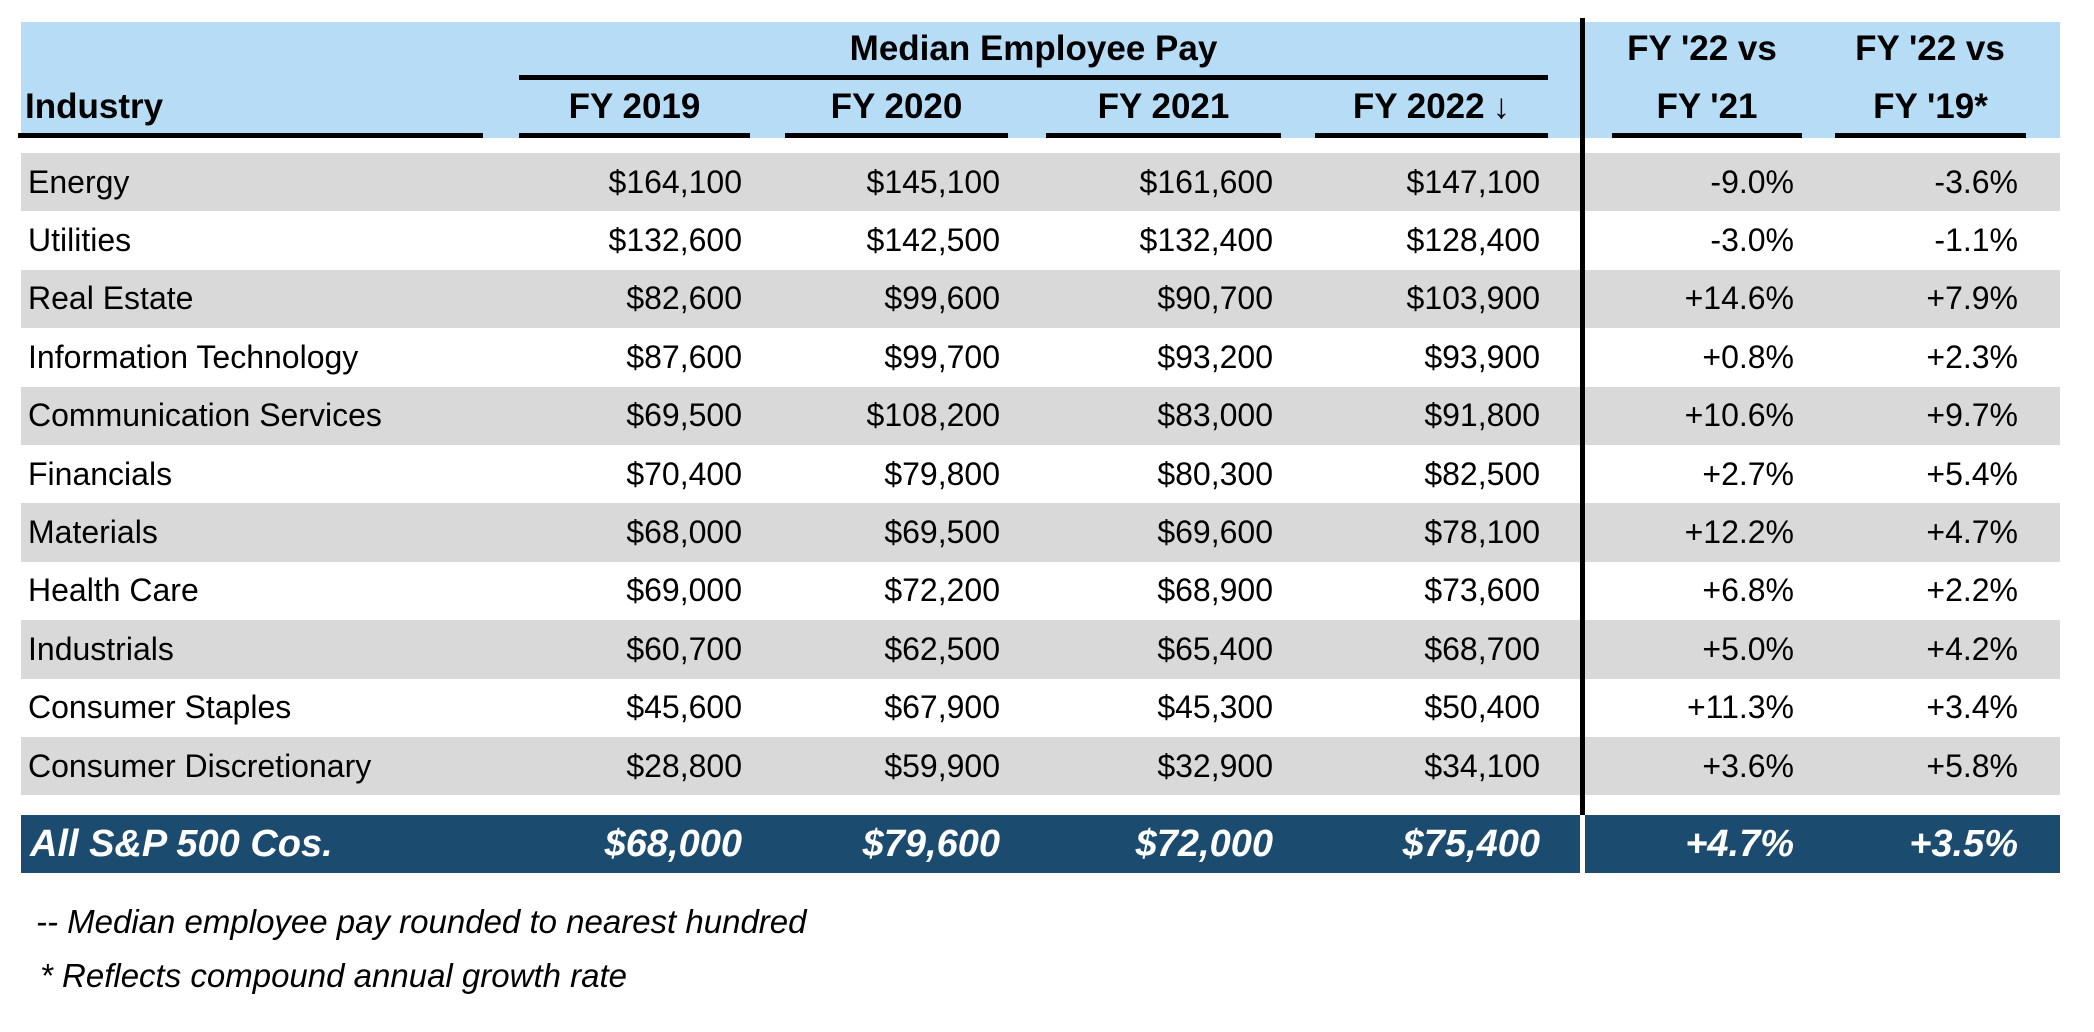 Image resolution: width=2094 pixels, height=1032 pixels. What do you see at coordinates (1482, 648) in the screenshot?
I see `cell-fy2022: $68,700` at bounding box center [1482, 648].